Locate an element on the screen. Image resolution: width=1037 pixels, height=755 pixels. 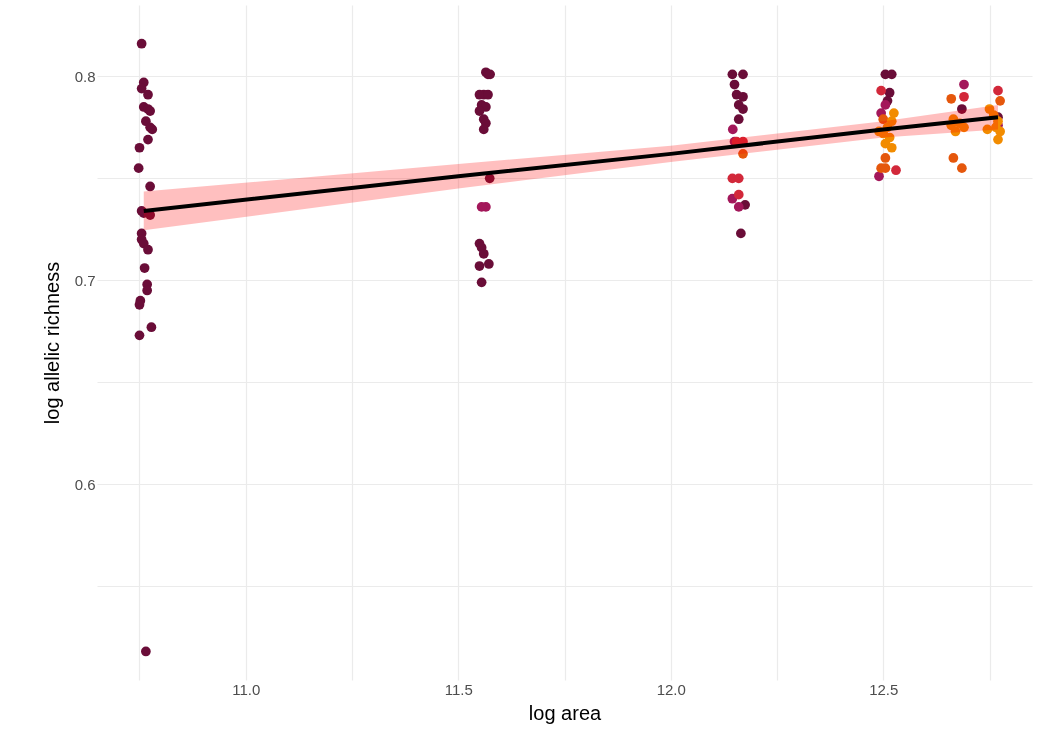
y-tick-label: 0.8 is located at coordinates (85, 76).